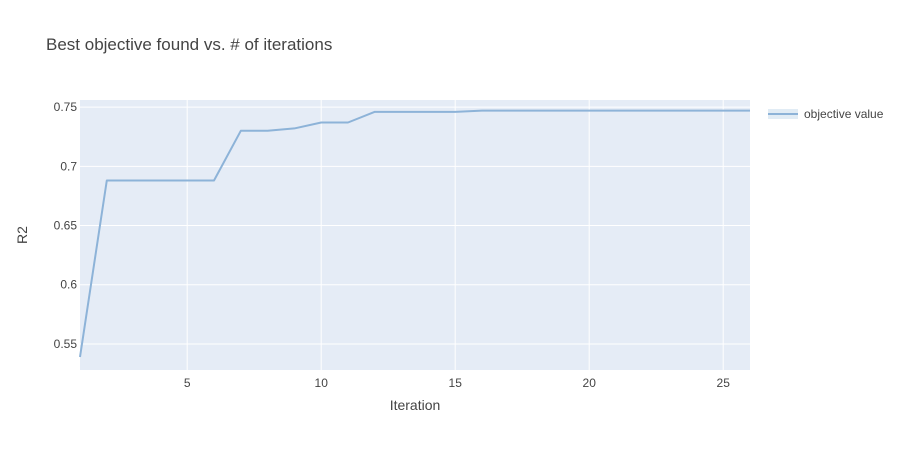 The width and height of the screenshot is (911, 450). What do you see at coordinates (844, 114) in the screenshot?
I see `legend-label: objective value` at bounding box center [844, 114].